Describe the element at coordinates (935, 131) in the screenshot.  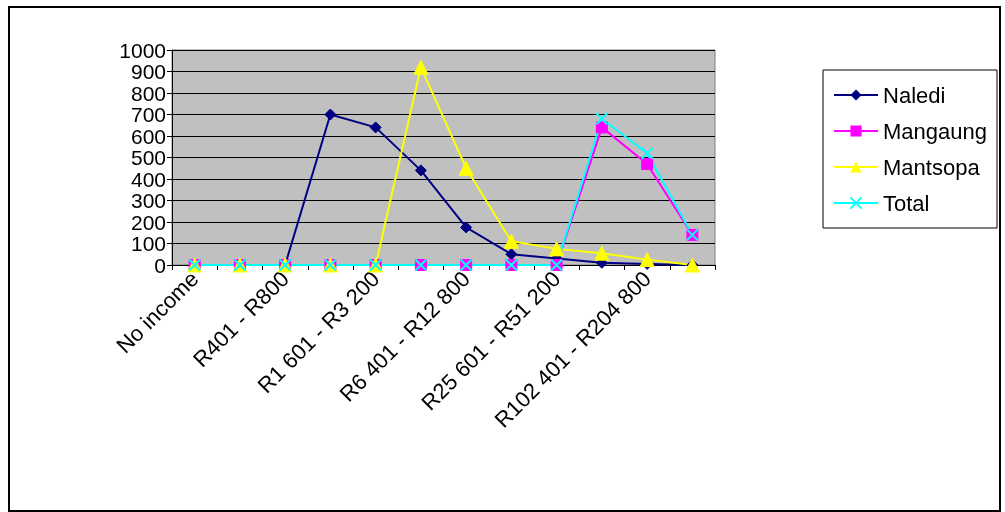
I see `legend-label: Mangaung` at that location.